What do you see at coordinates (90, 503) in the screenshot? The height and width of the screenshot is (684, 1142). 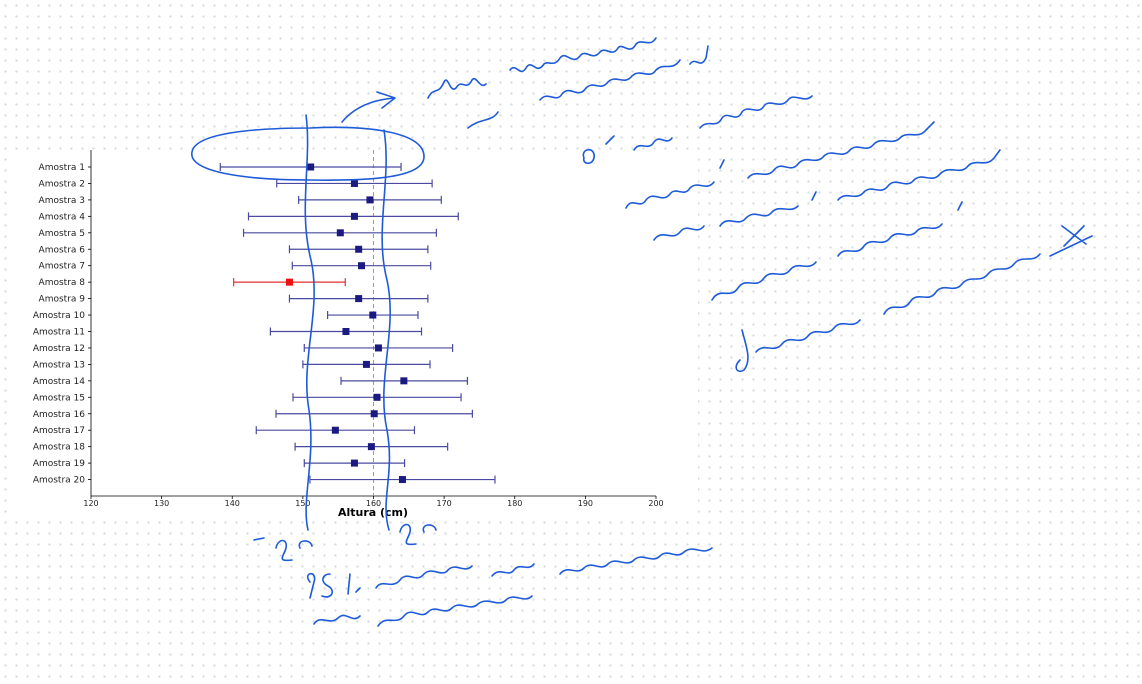 I see `x-tick-label: 120` at bounding box center [90, 503].